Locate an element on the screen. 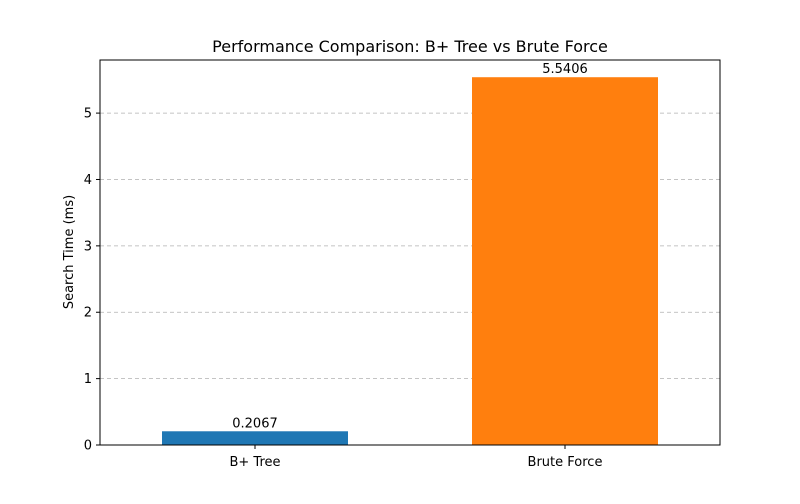  x-axis-ticks: B+ Tree Brute Force is located at coordinates (415, 457).